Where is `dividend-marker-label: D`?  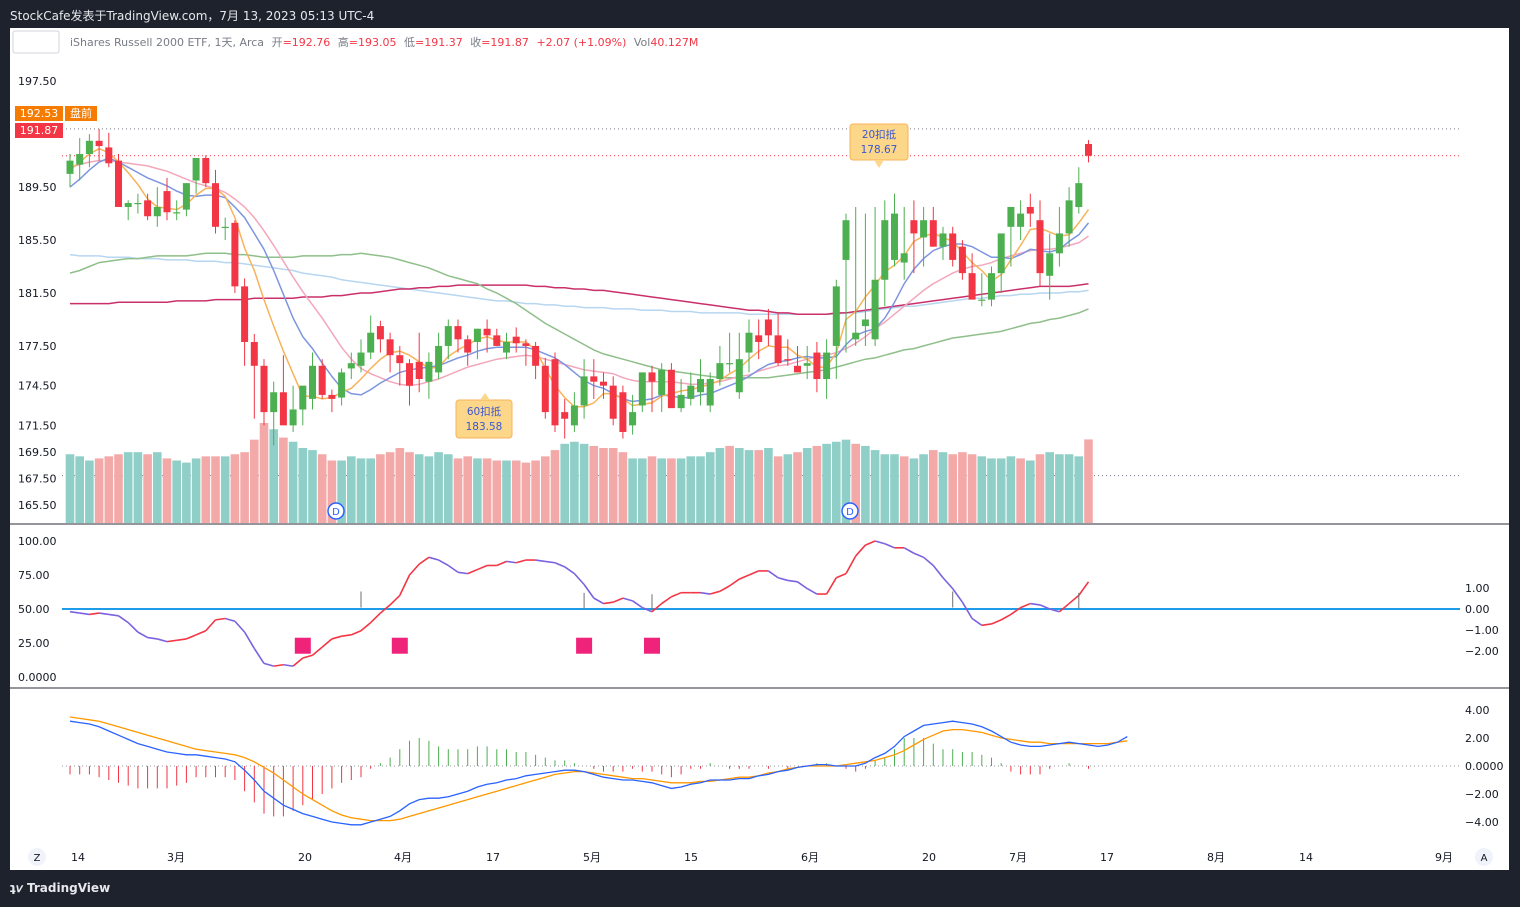 dividend-marker-label: D is located at coordinates (336, 512).